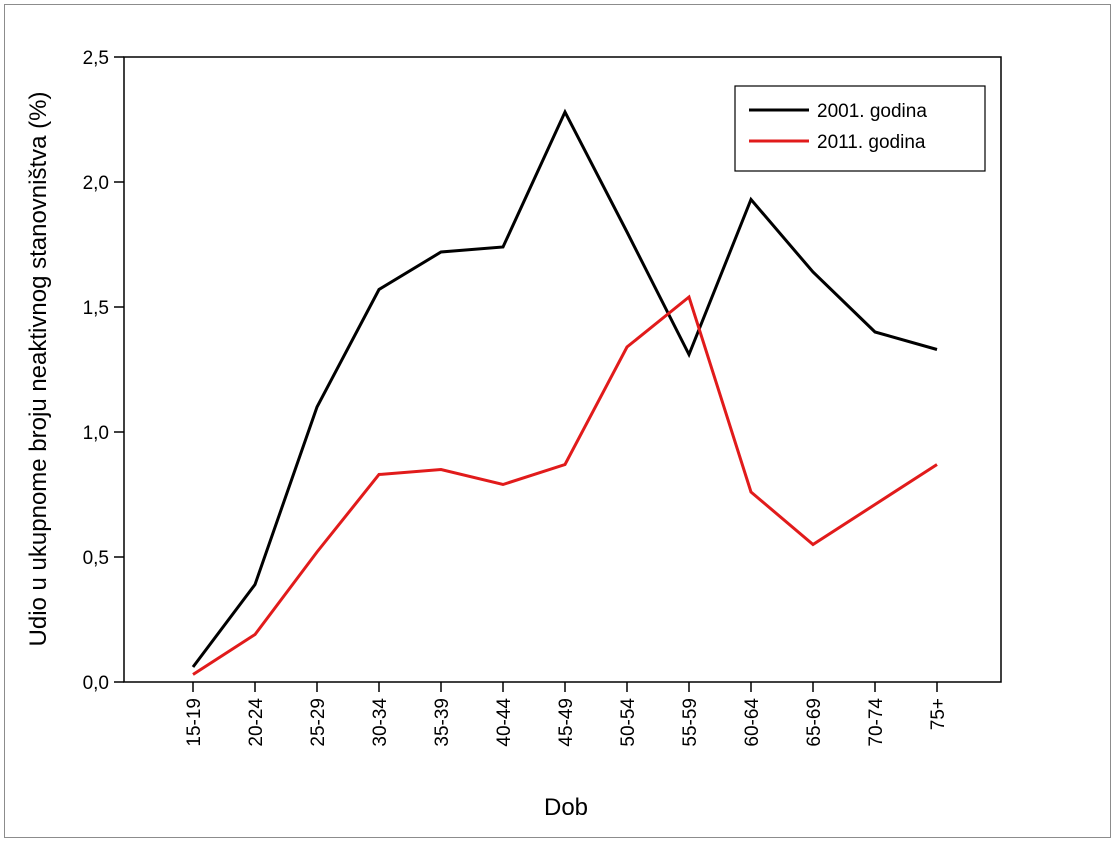 This screenshot has width=1116, height=843. Describe the element at coordinates (256, 722) in the screenshot. I see `x-tick-label: 20-24` at that location.